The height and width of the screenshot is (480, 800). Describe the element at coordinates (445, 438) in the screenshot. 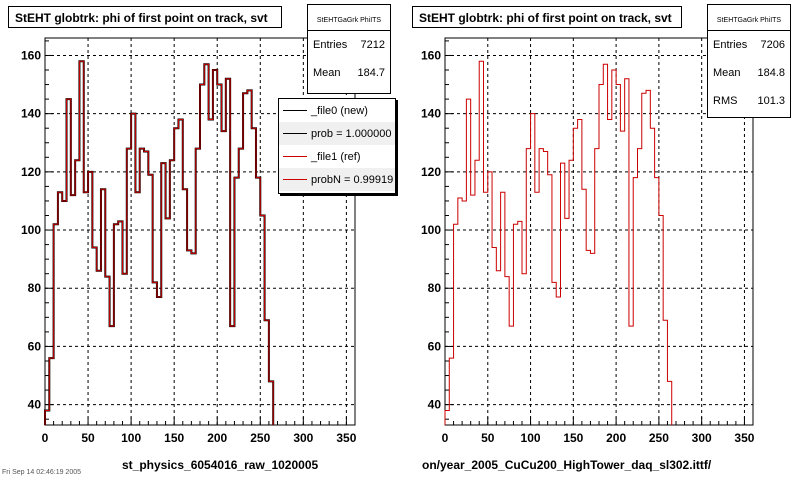

I see `right-x-tick-label-0: 0` at that location.